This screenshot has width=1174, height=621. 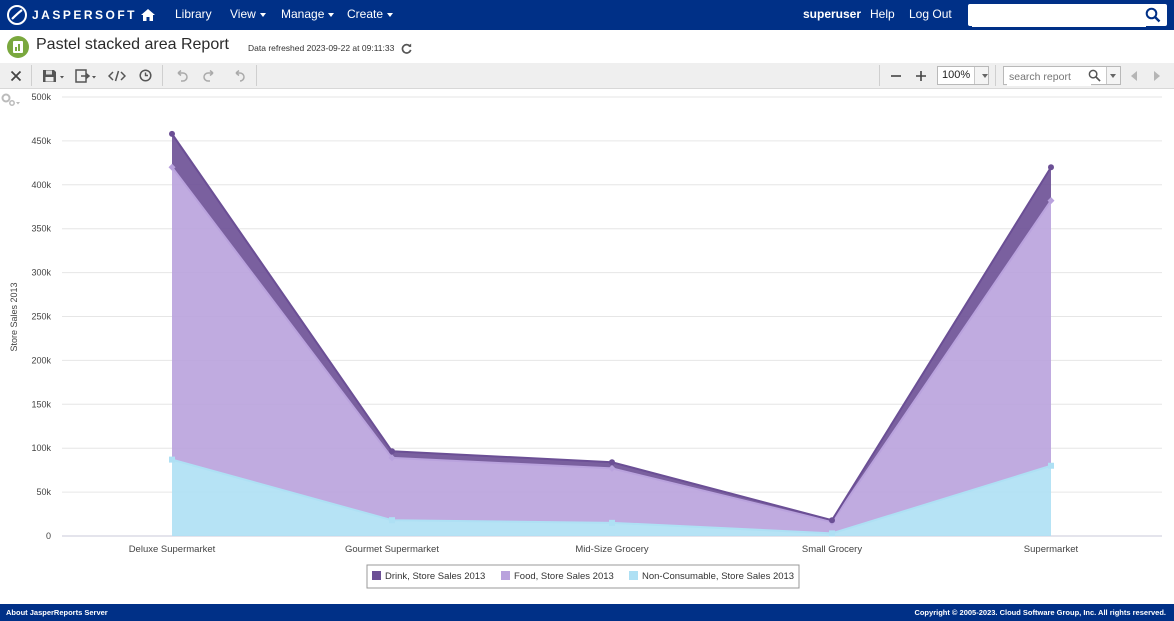 I want to click on close-icon, so click(x=15, y=75).